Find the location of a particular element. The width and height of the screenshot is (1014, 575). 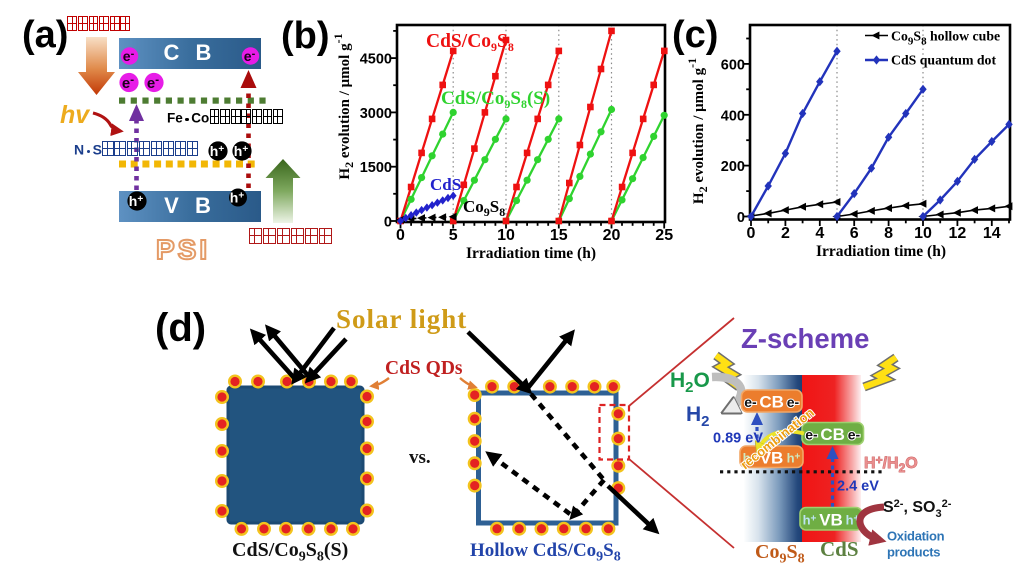

svg-text: Z-scheme is located at coordinates (805, 338).